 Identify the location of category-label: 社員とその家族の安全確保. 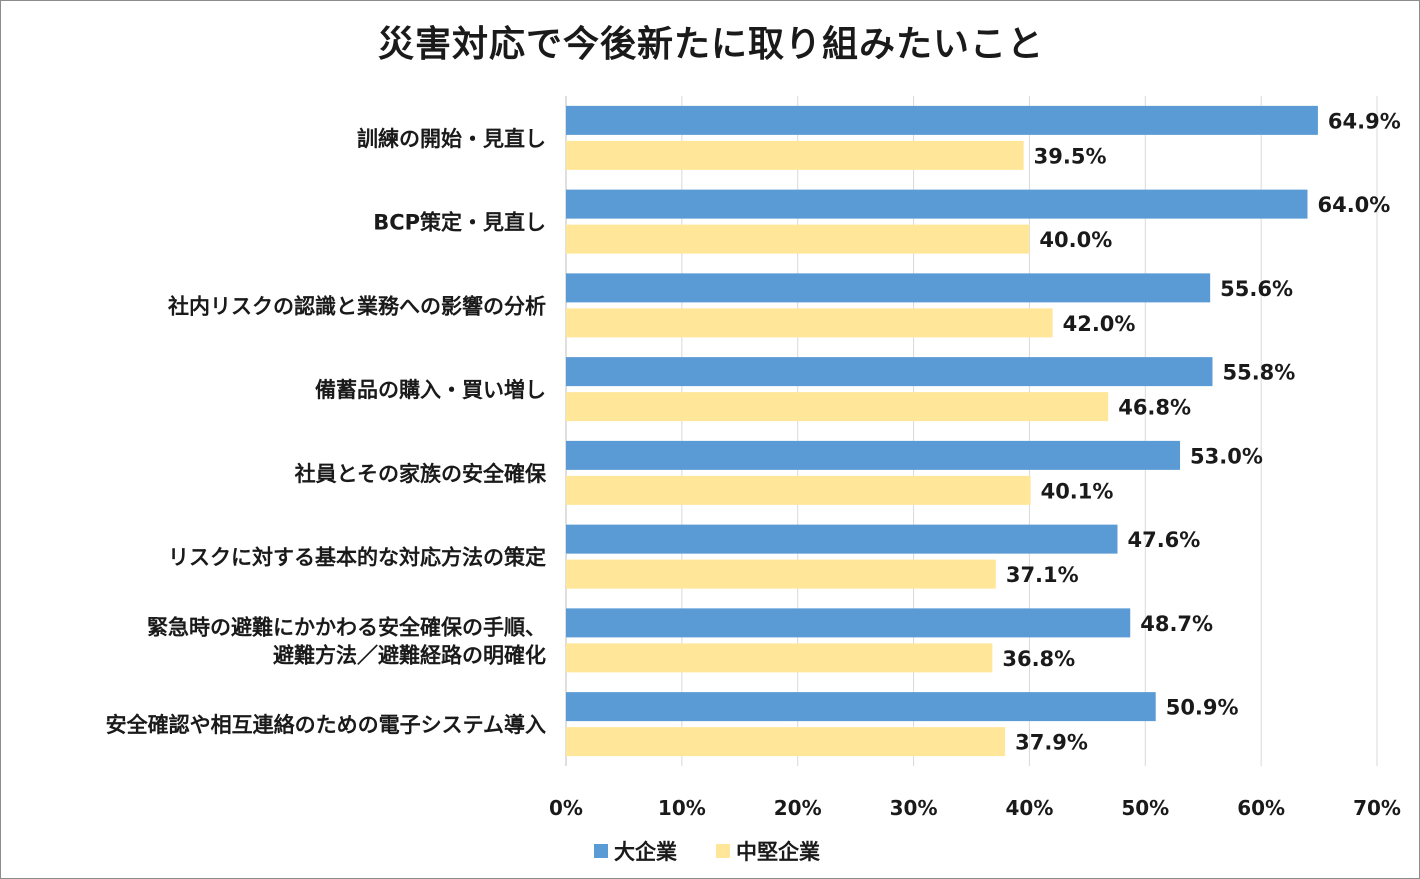
(420, 474).